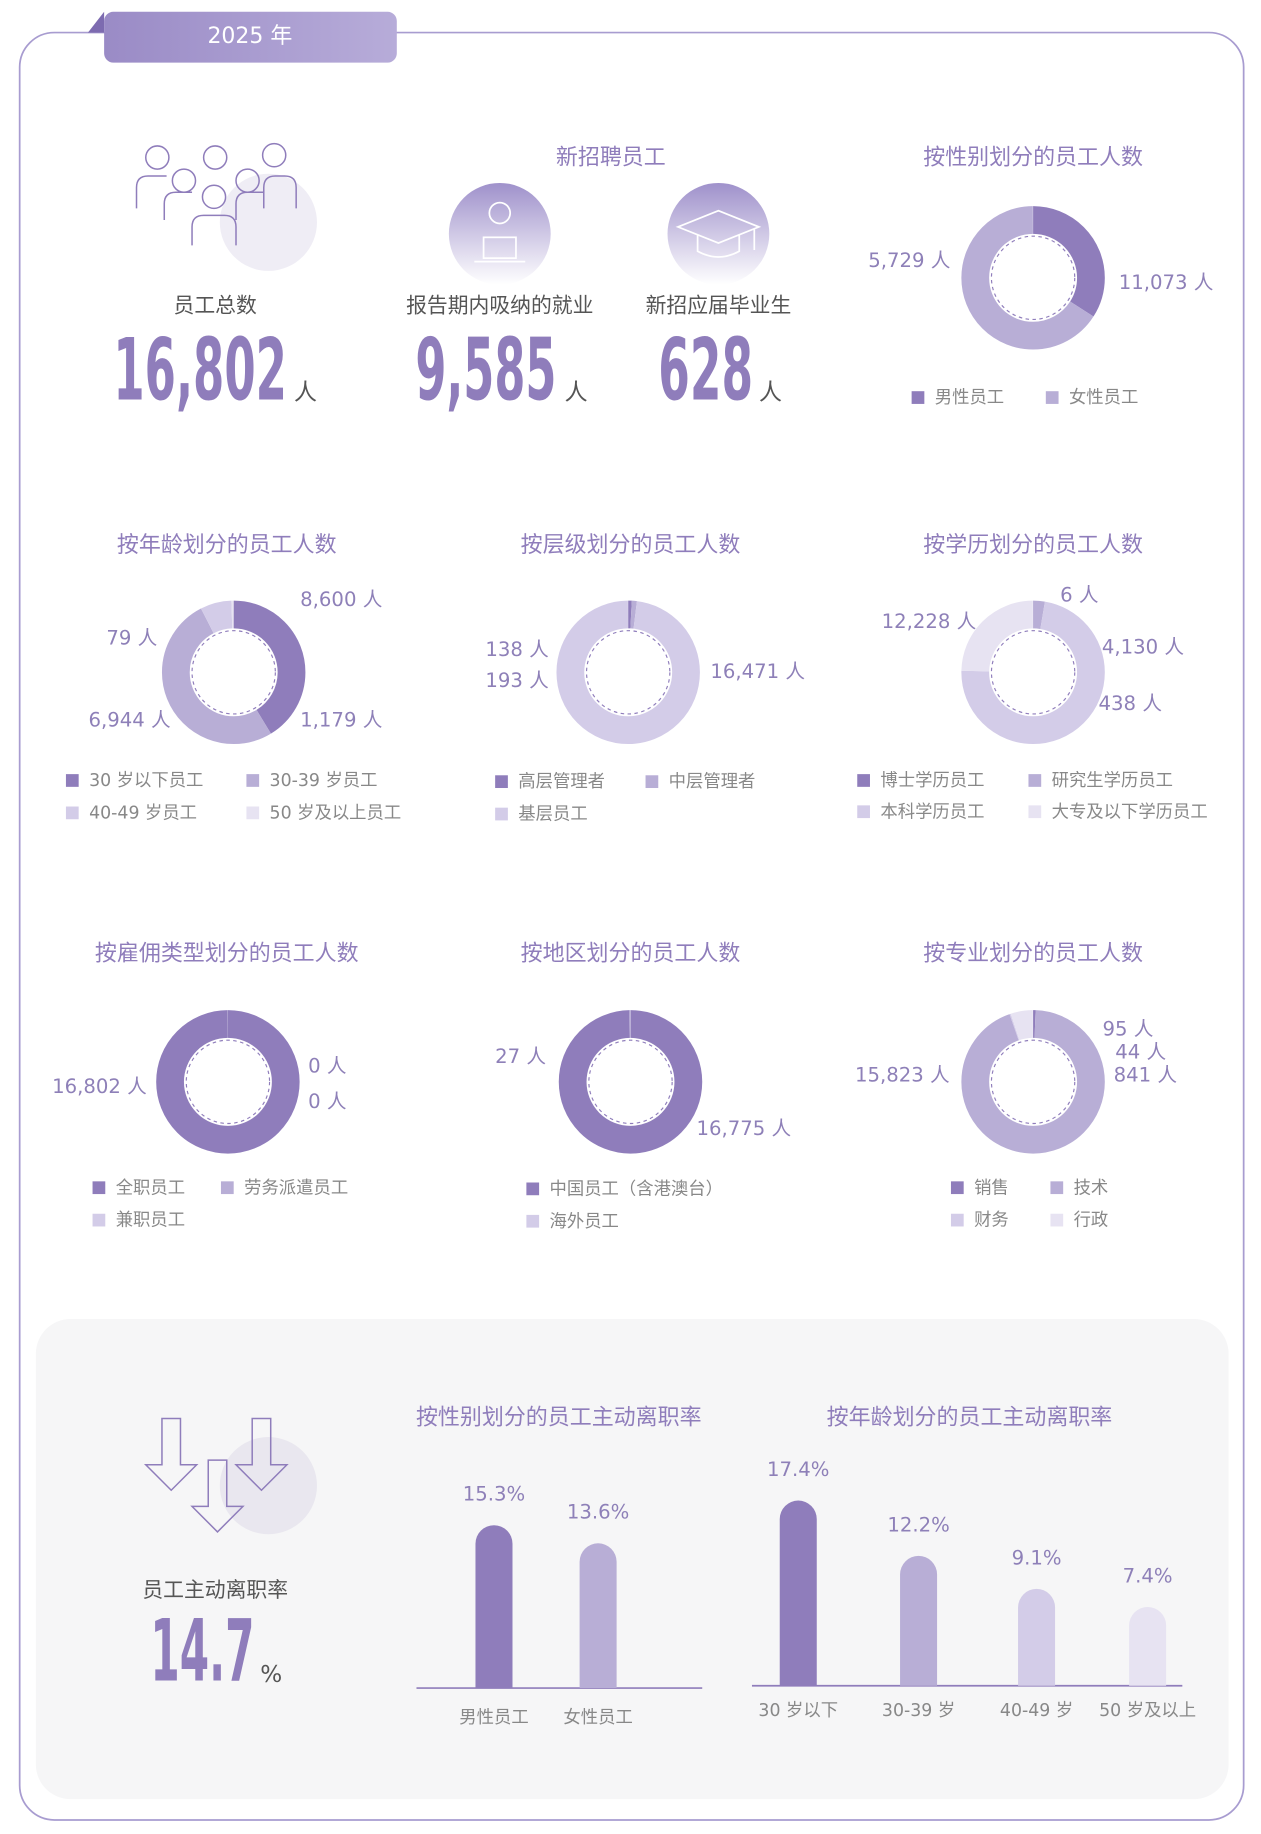  What do you see at coordinates (1033, 158) in the screenshot?
I see `chart-title: 按性别划分的员工人数` at bounding box center [1033, 158].